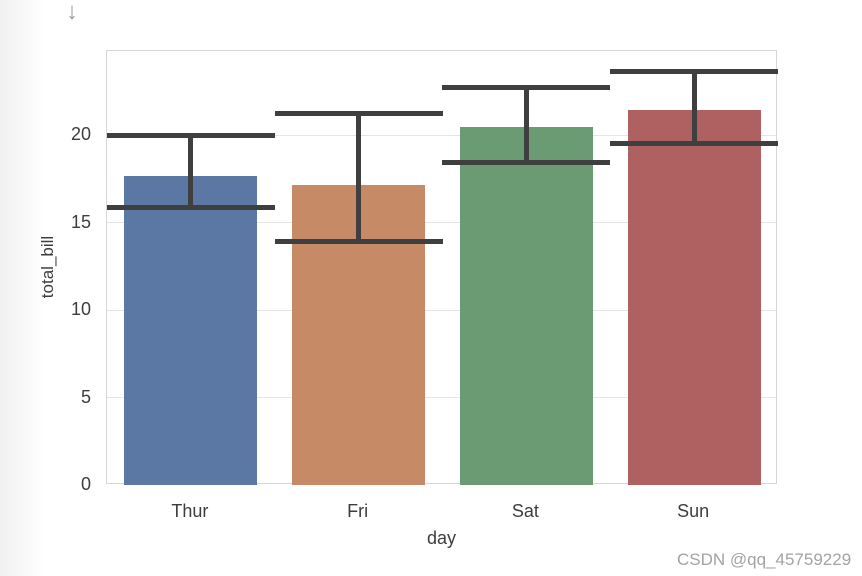 This screenshot has width=862, height=576. What do you see at coordinates (191, 330) in the screenshot?
I see `bar-thur` at bounding box center [191, 330].